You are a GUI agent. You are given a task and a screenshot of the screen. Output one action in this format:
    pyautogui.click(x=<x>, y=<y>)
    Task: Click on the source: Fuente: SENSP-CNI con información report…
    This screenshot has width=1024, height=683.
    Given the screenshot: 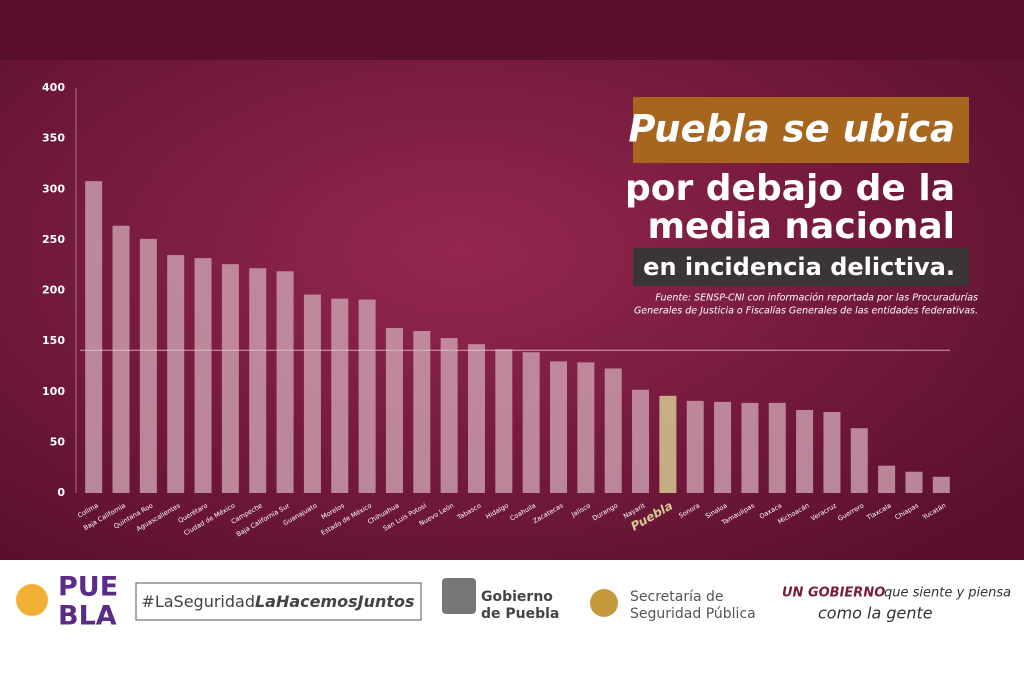 What is the action you would take?
    pyautogui.click(x=816, y=298)
    